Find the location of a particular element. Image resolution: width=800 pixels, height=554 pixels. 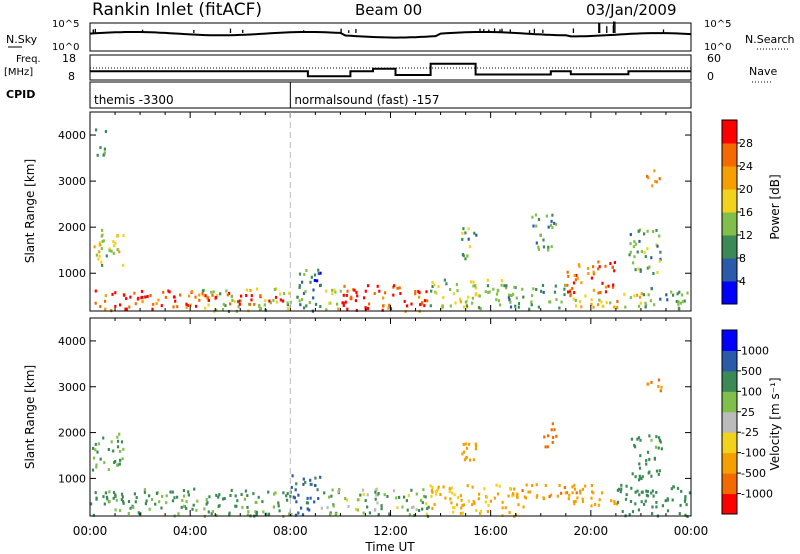

colorbar-swatch is located at coordinates (729, 132).